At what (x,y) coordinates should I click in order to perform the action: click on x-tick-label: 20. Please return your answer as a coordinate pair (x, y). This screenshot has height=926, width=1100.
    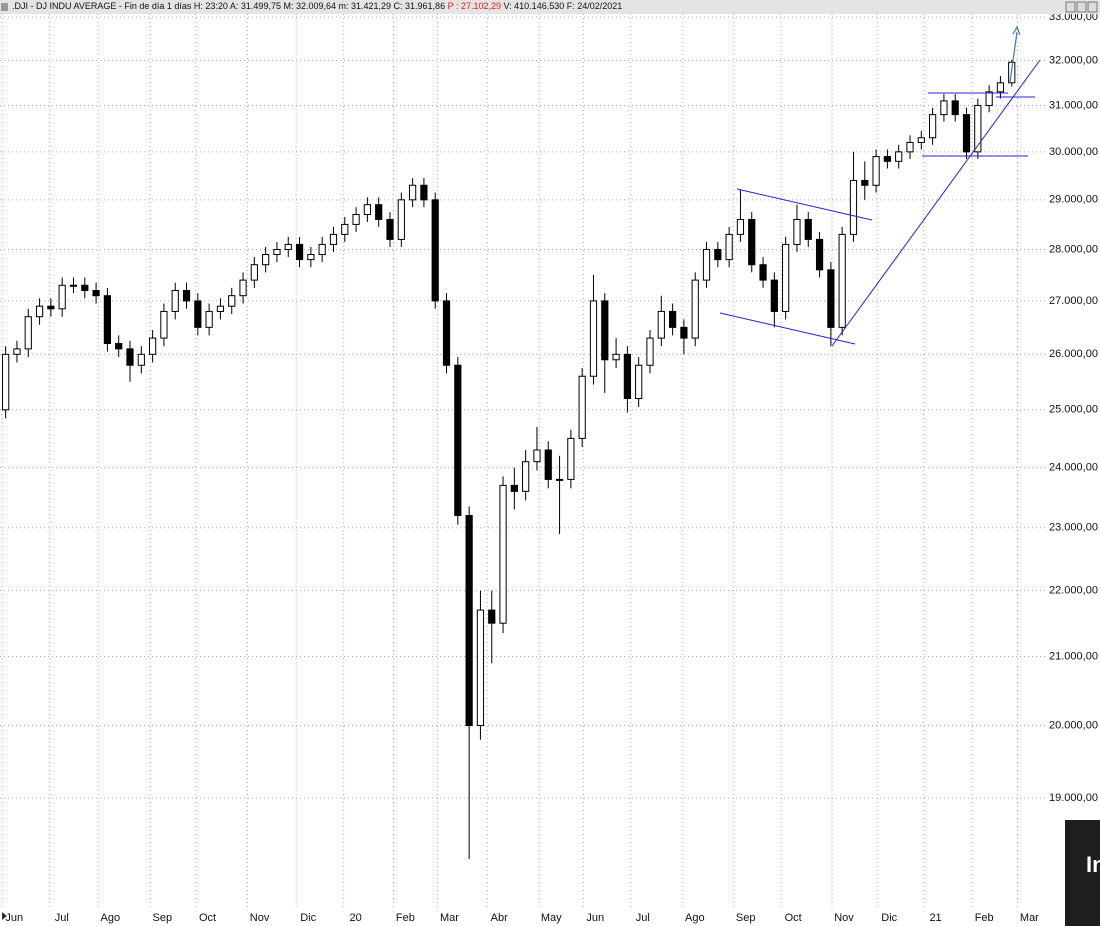
    Looking at the image, I should click on (356, 918).